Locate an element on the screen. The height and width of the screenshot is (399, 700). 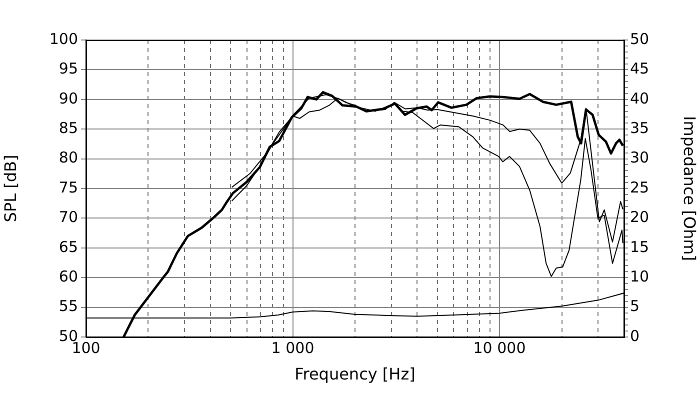
y-tick-label: 65 is located at coordinates (68, 247).